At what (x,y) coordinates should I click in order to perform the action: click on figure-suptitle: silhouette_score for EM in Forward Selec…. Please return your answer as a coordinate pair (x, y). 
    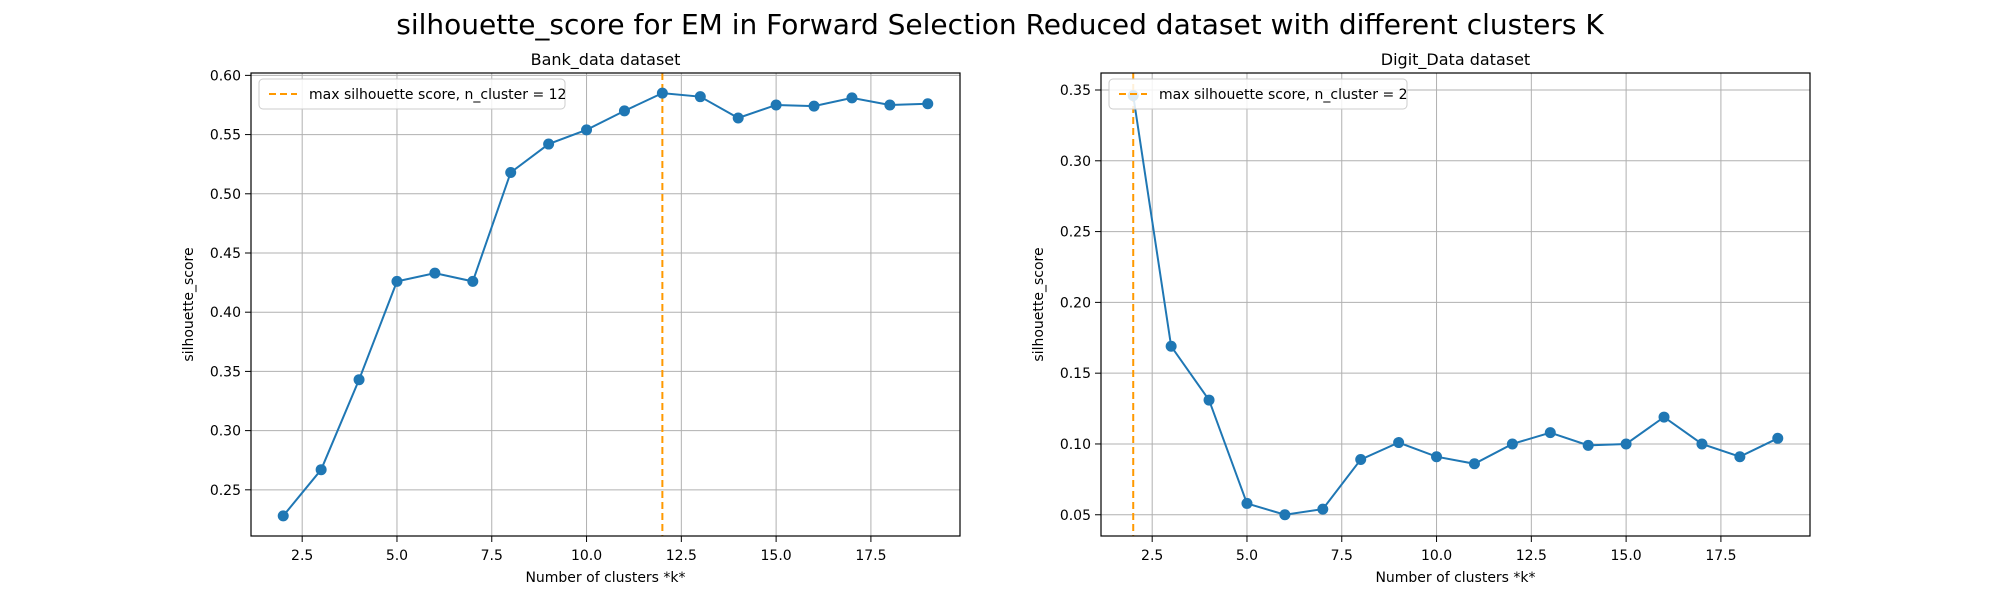
    Looking at the image, I should click on (1000, 24).